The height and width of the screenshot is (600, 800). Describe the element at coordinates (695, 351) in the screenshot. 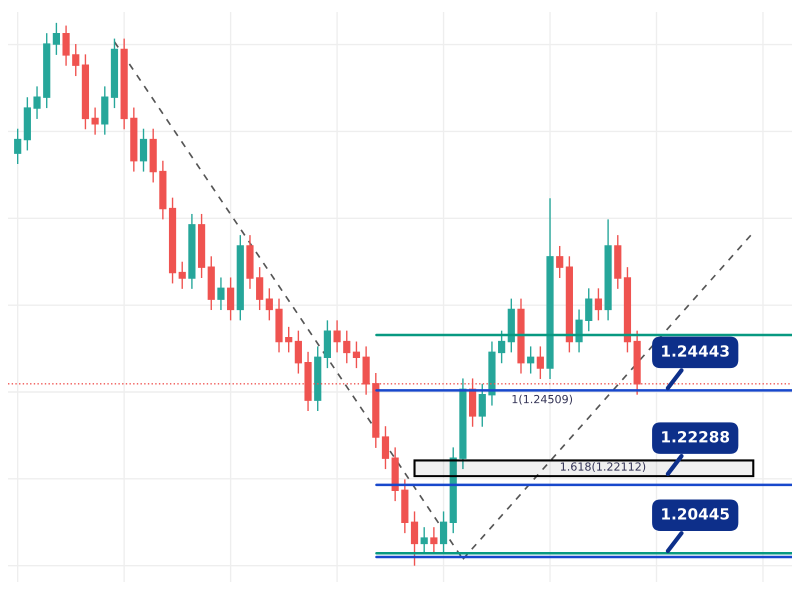

I see `annotation: 1.24443` at that location.